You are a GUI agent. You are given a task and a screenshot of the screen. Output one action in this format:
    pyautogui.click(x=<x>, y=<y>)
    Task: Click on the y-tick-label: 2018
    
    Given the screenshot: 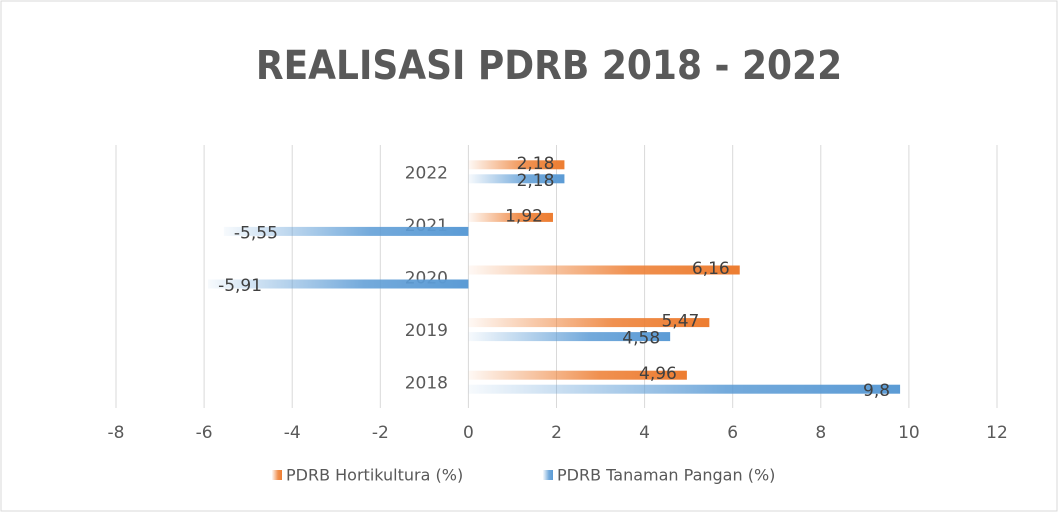 What is the action you would take?
    pyautogui.click(x=426, y=384)
    